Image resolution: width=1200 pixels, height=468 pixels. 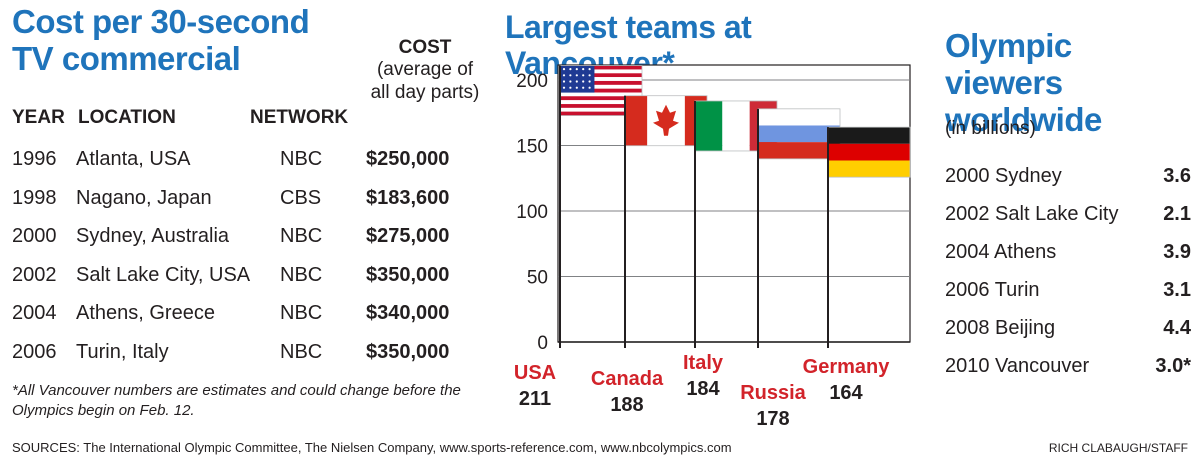 What do you see at coordinates (245, 163) in the screenshot?
I see `cost-table-row: 1996 Atlanta, USA NBC $250,000` at bounding box center [245, 163].